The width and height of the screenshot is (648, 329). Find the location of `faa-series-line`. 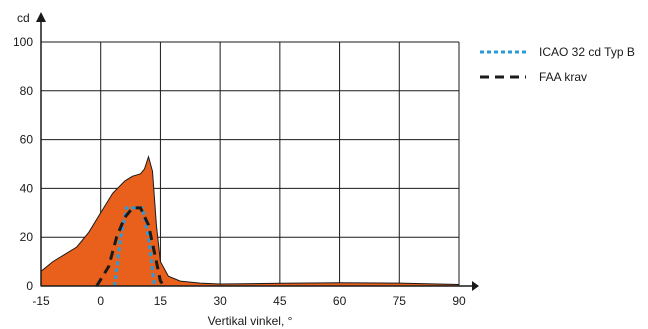

faa-series-line is located at coordinates (130, 246).